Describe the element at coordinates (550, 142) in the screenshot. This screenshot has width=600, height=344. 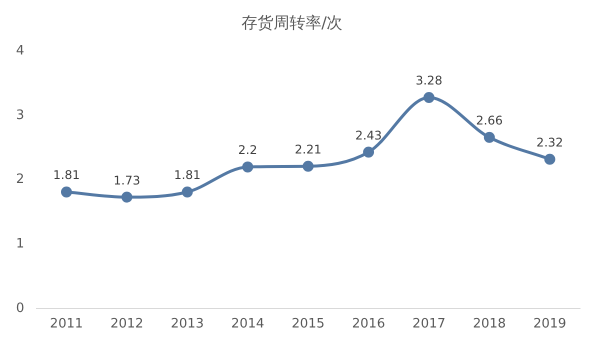
I see `data-label: 2.32` at that location.